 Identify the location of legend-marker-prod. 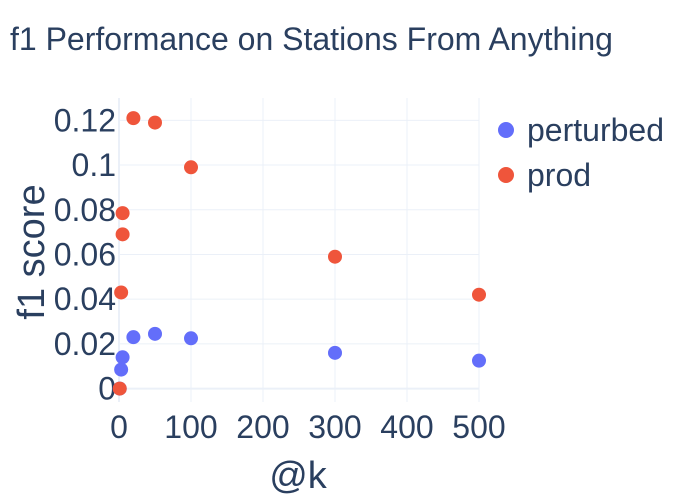
(506, 175).